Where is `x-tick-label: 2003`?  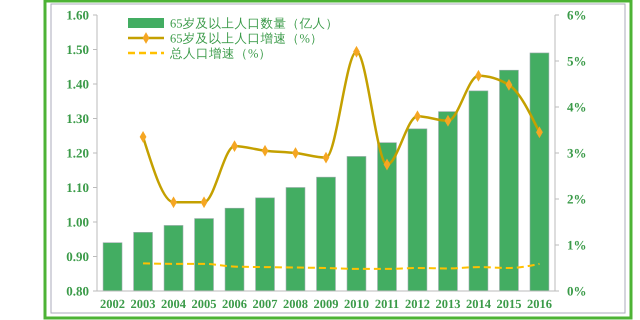 x-tick-label: 2003 is located at coordinates (143, 304).